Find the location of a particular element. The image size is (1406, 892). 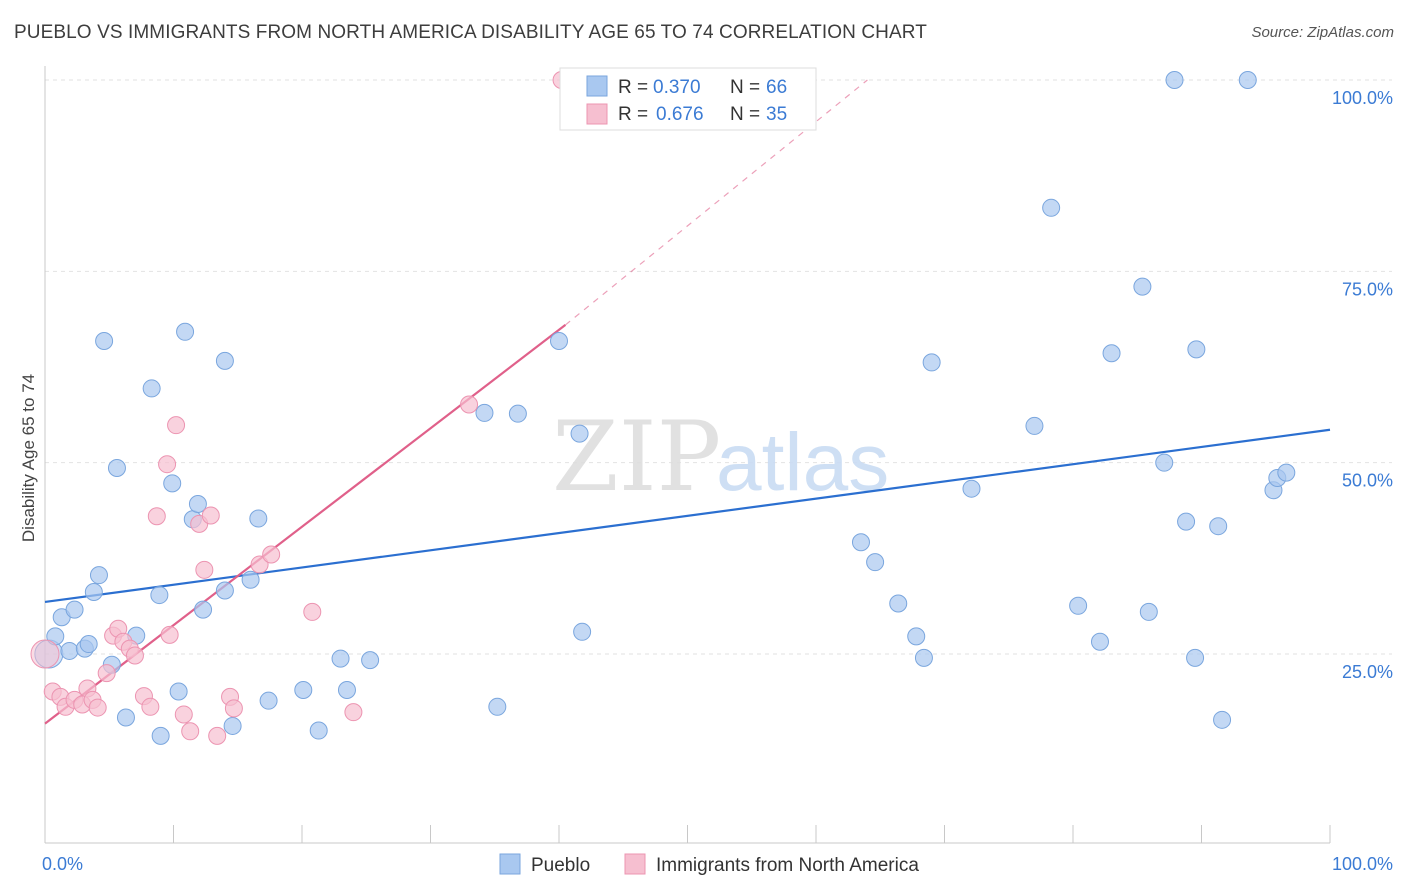

source-label: Source: ZipAtlas.com is located at coordinates (1322, 32).